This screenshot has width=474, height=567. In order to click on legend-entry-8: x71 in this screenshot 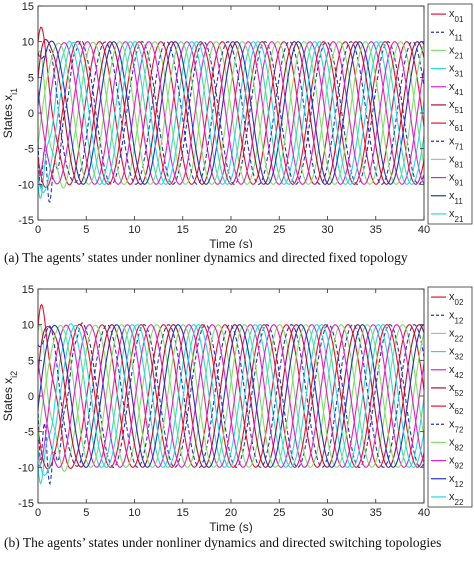, I will do `click(456, 143)`.